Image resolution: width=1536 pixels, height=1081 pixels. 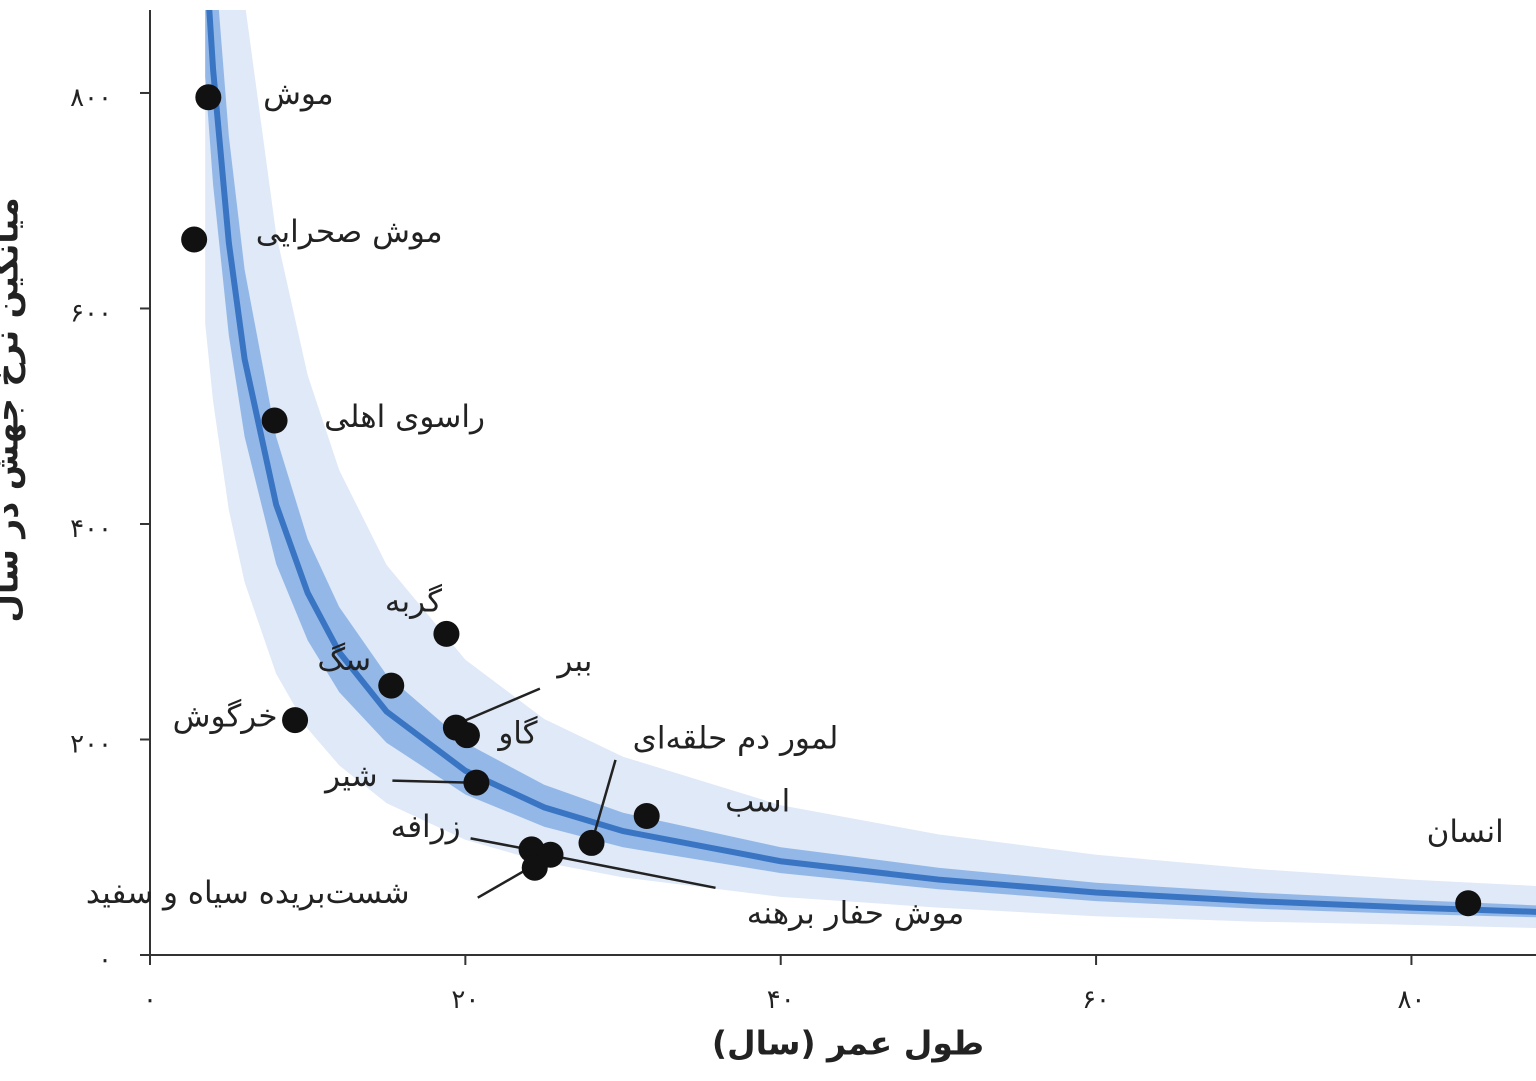 I want to click on point-label: موش, so click(x=298, y=94).